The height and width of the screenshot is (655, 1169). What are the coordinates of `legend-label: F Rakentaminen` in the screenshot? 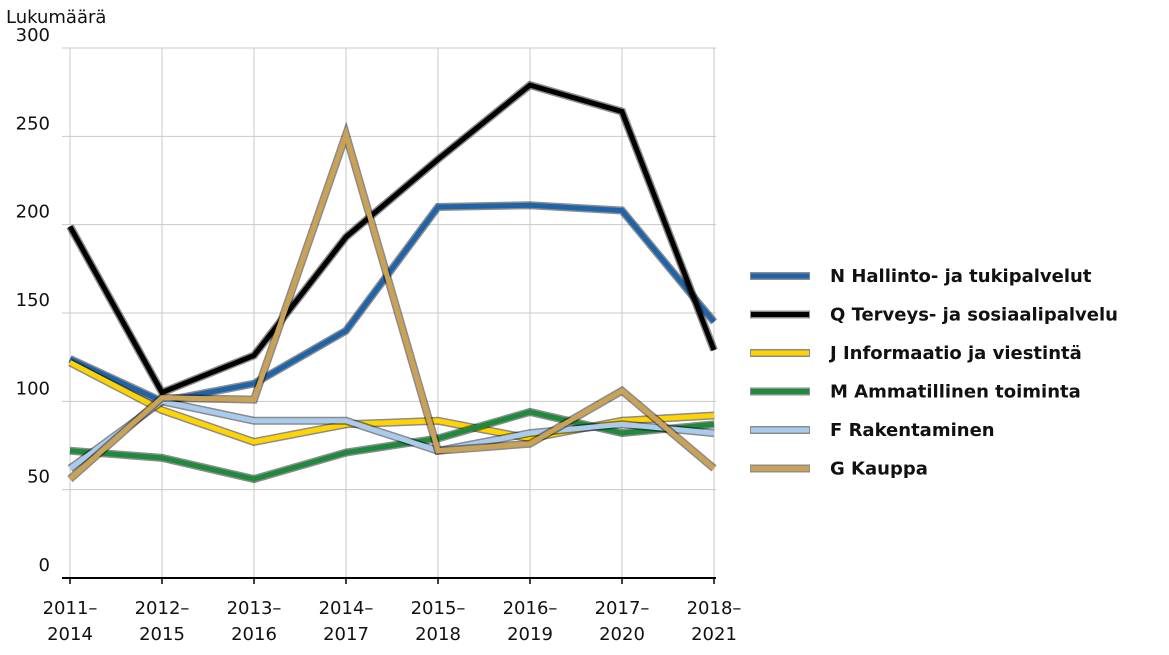 It's located at (912, 430).